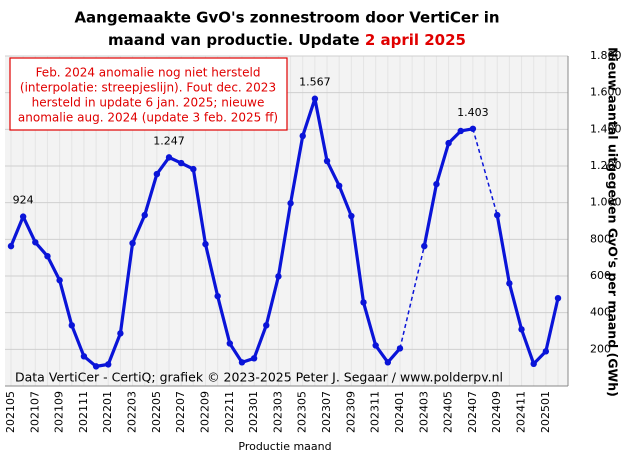 Image resolution: width=631 pixels, height=461 pixels. I want to click on x-tick-label: 202501, so click(545, 412).